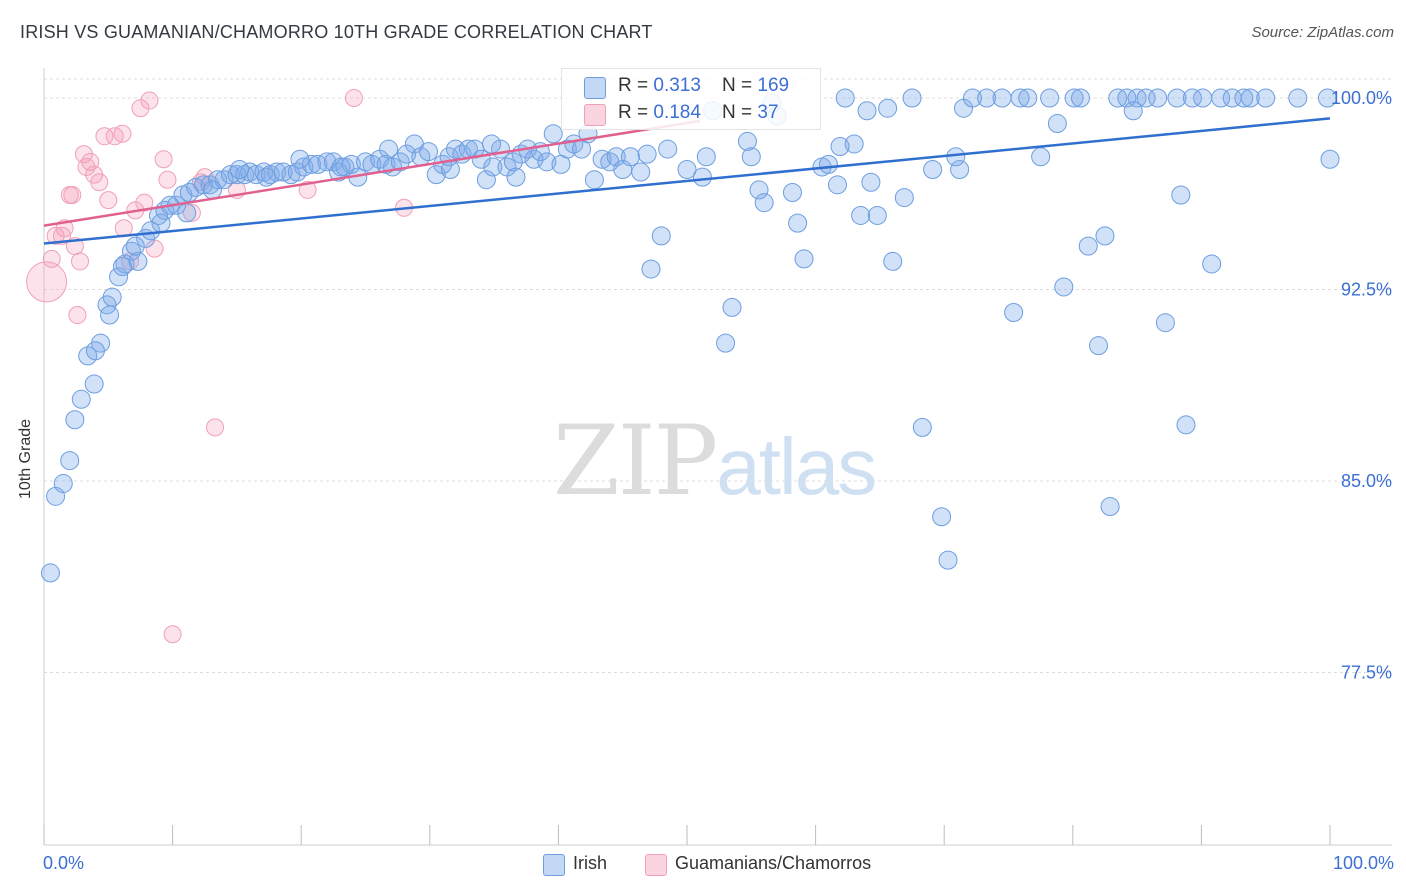 The width and height of the screenshot is (1406, 892). I want to click on trend-lines, so click(687, 181).